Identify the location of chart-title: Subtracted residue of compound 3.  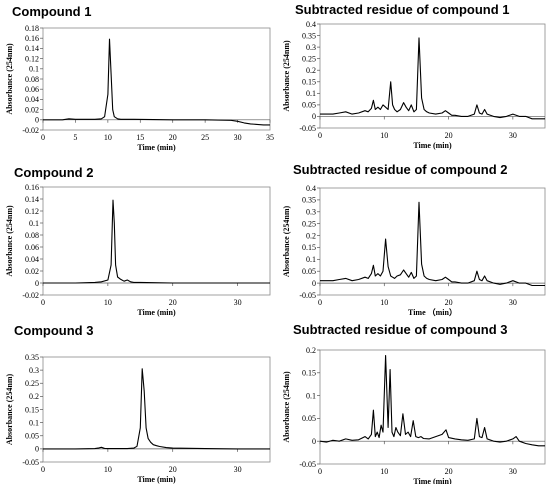
(400, 329).